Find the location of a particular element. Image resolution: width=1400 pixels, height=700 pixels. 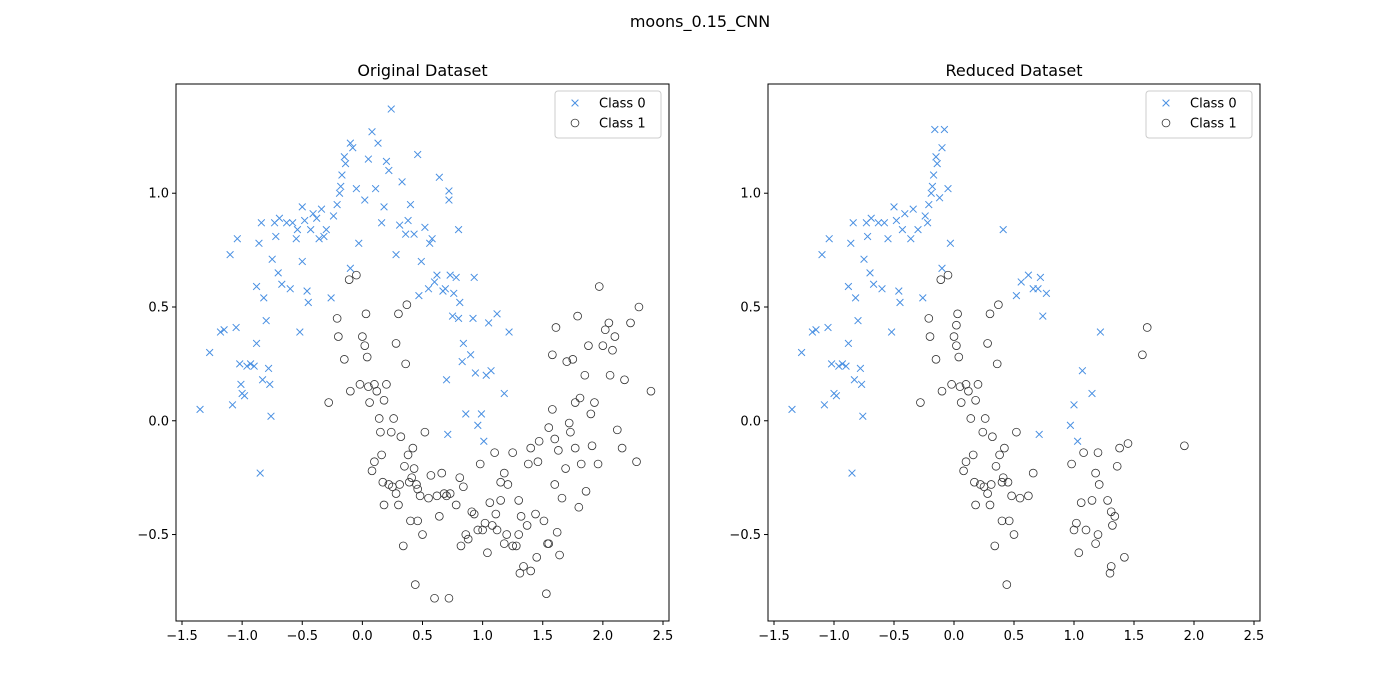

original-xtick-label: 0.5 is located at coordinates (422, 636).